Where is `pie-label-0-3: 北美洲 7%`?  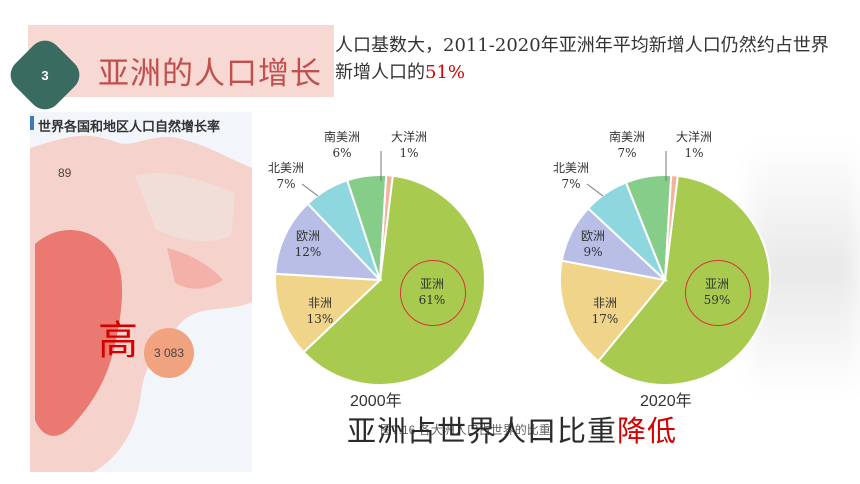 pie-label-0-3: 北美洲 7% is located at coordinates (286, 176).